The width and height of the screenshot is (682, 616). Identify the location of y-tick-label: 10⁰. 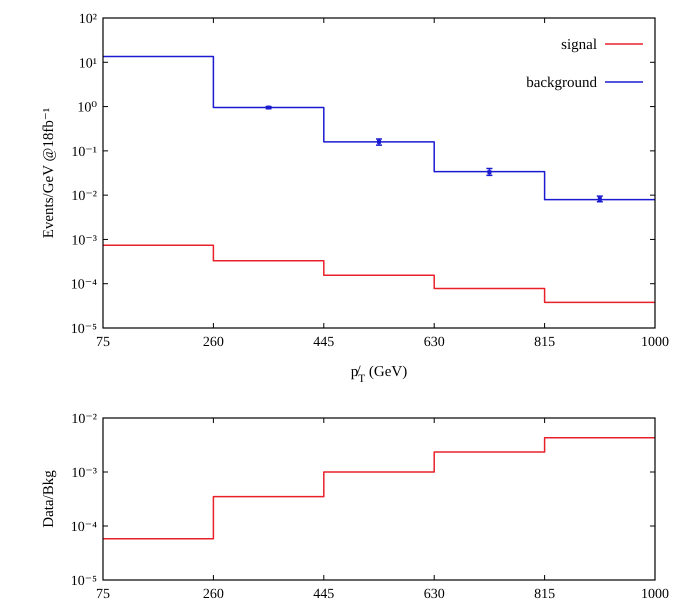
(87, 108).